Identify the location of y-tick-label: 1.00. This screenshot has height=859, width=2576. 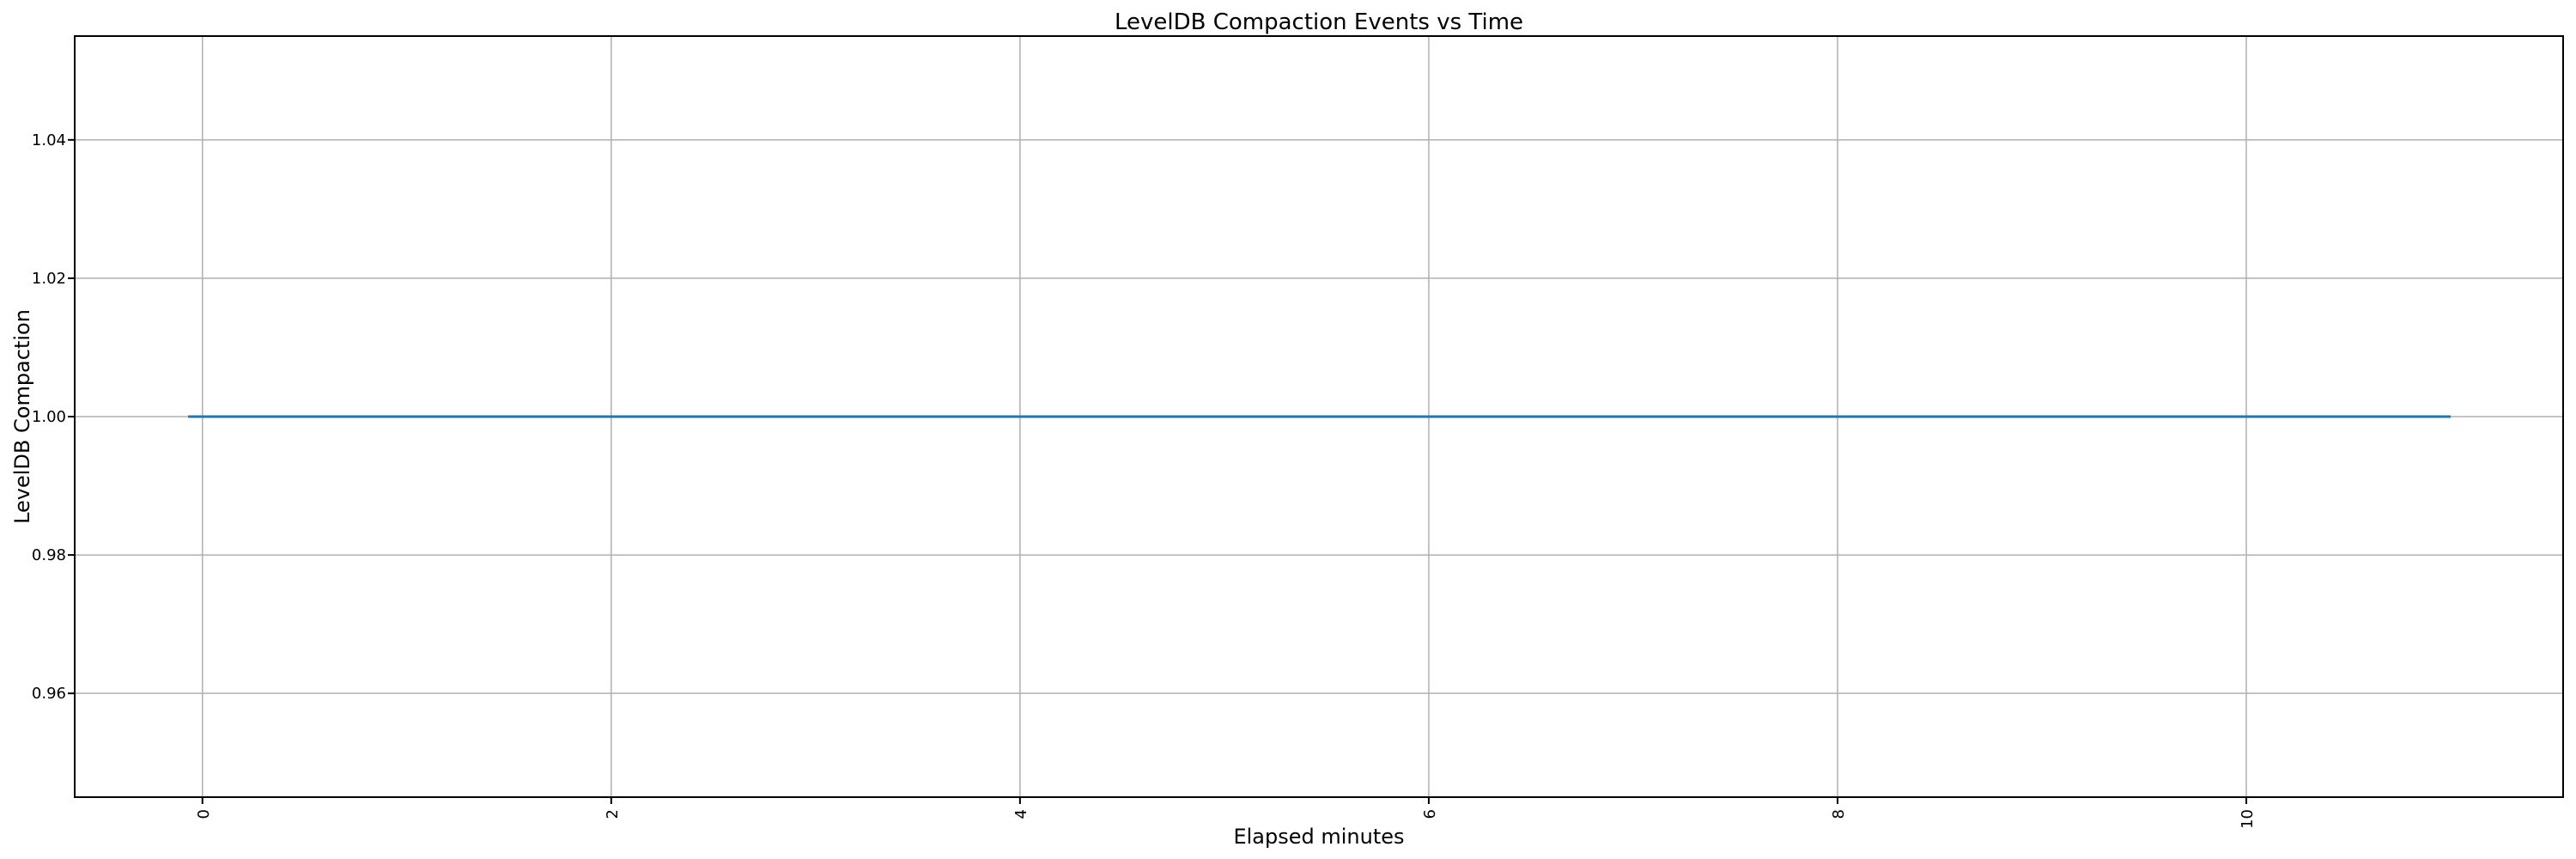
(49, 417).